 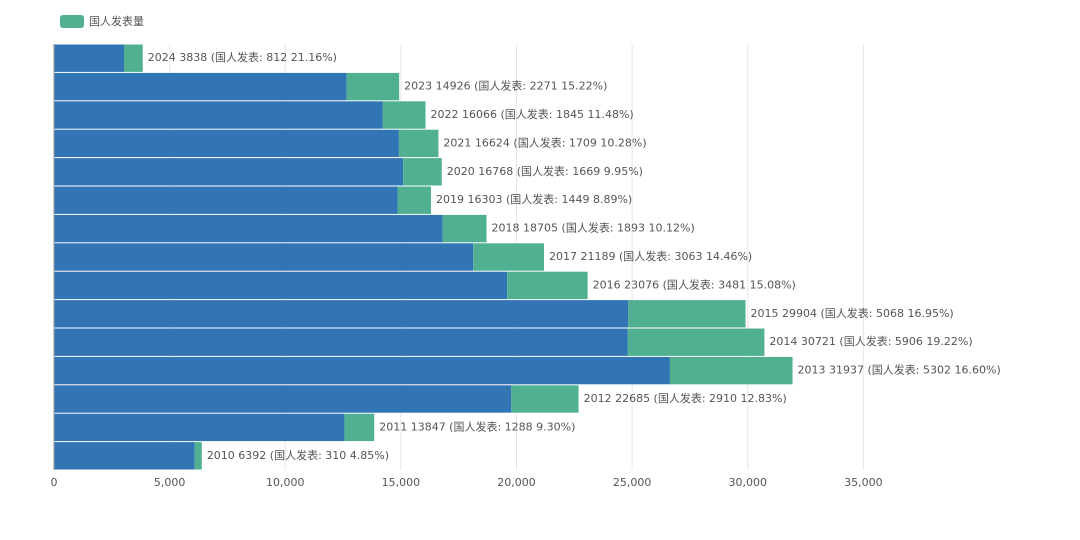 What do you see at coordinates (401, 482) in the screenshot?
I see `x-tick-label: 15,000` at bounding box center [401, 482].